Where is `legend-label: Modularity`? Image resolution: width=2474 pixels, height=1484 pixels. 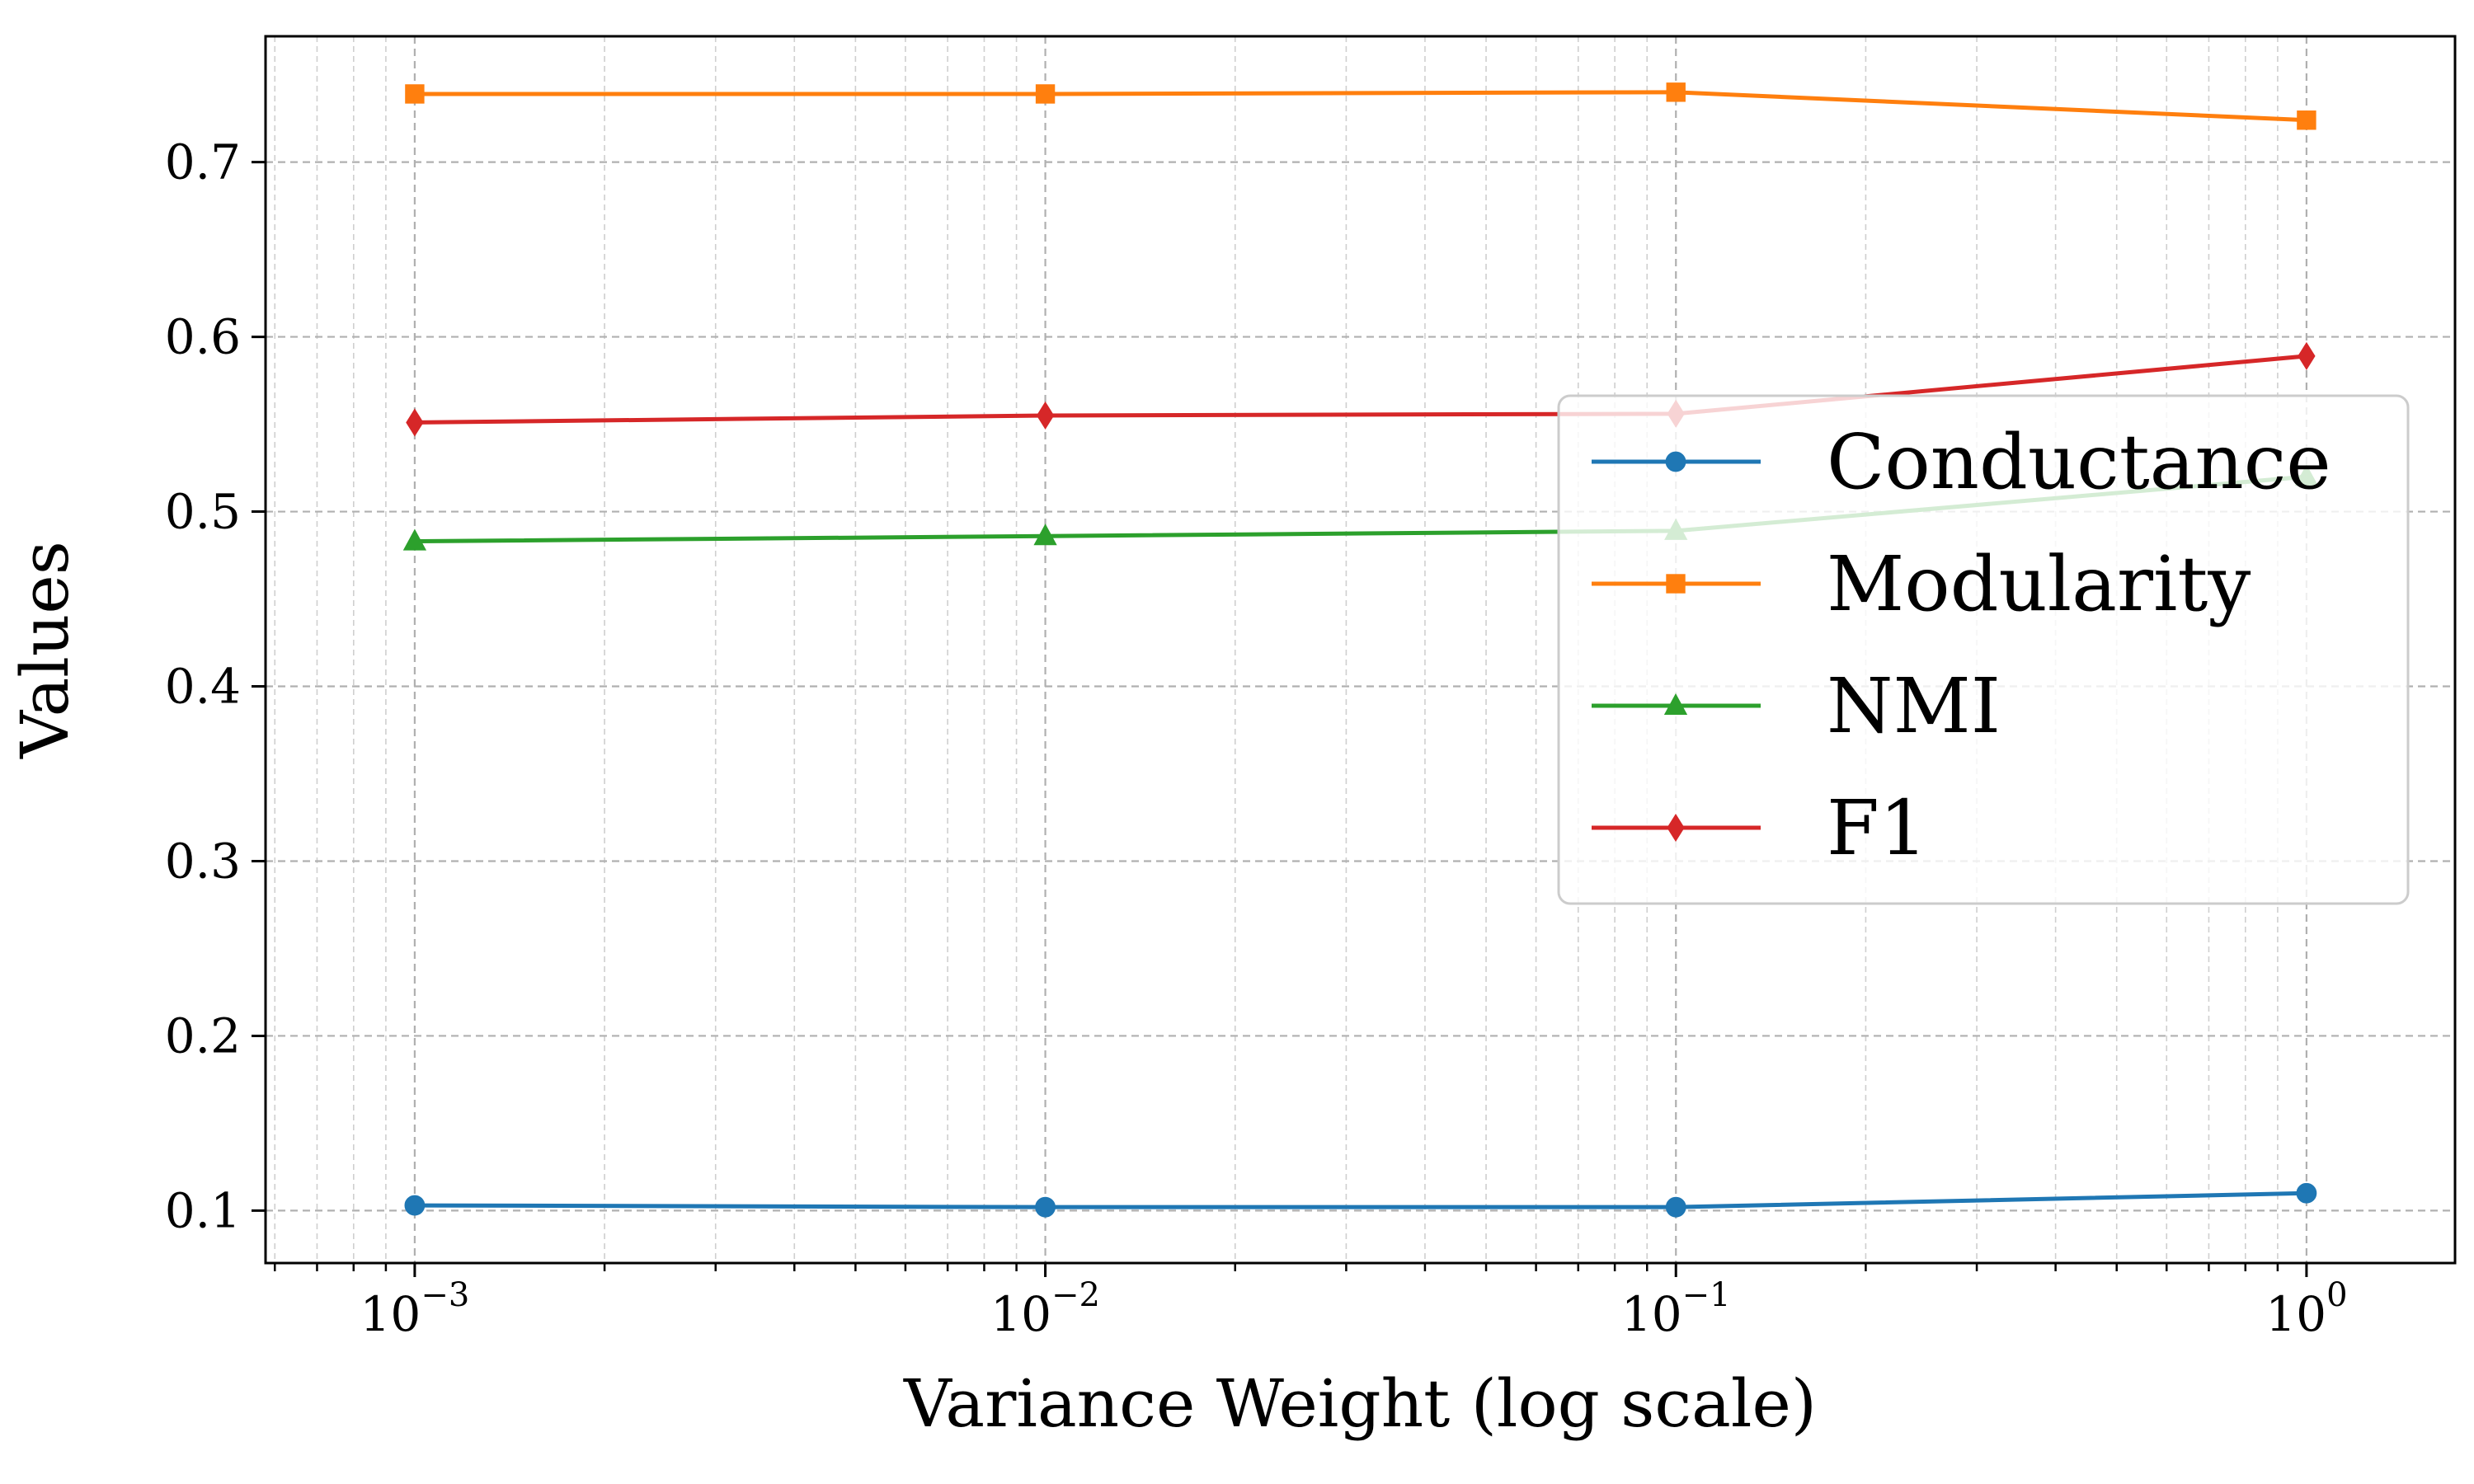 legend-label: Modularity is located at coordinates (2039, 584).